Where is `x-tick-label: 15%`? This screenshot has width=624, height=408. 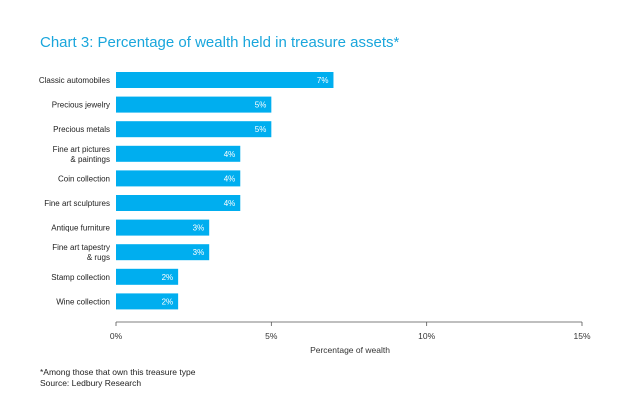
x-tick-label: 15% is located at coordinates (581, 336).